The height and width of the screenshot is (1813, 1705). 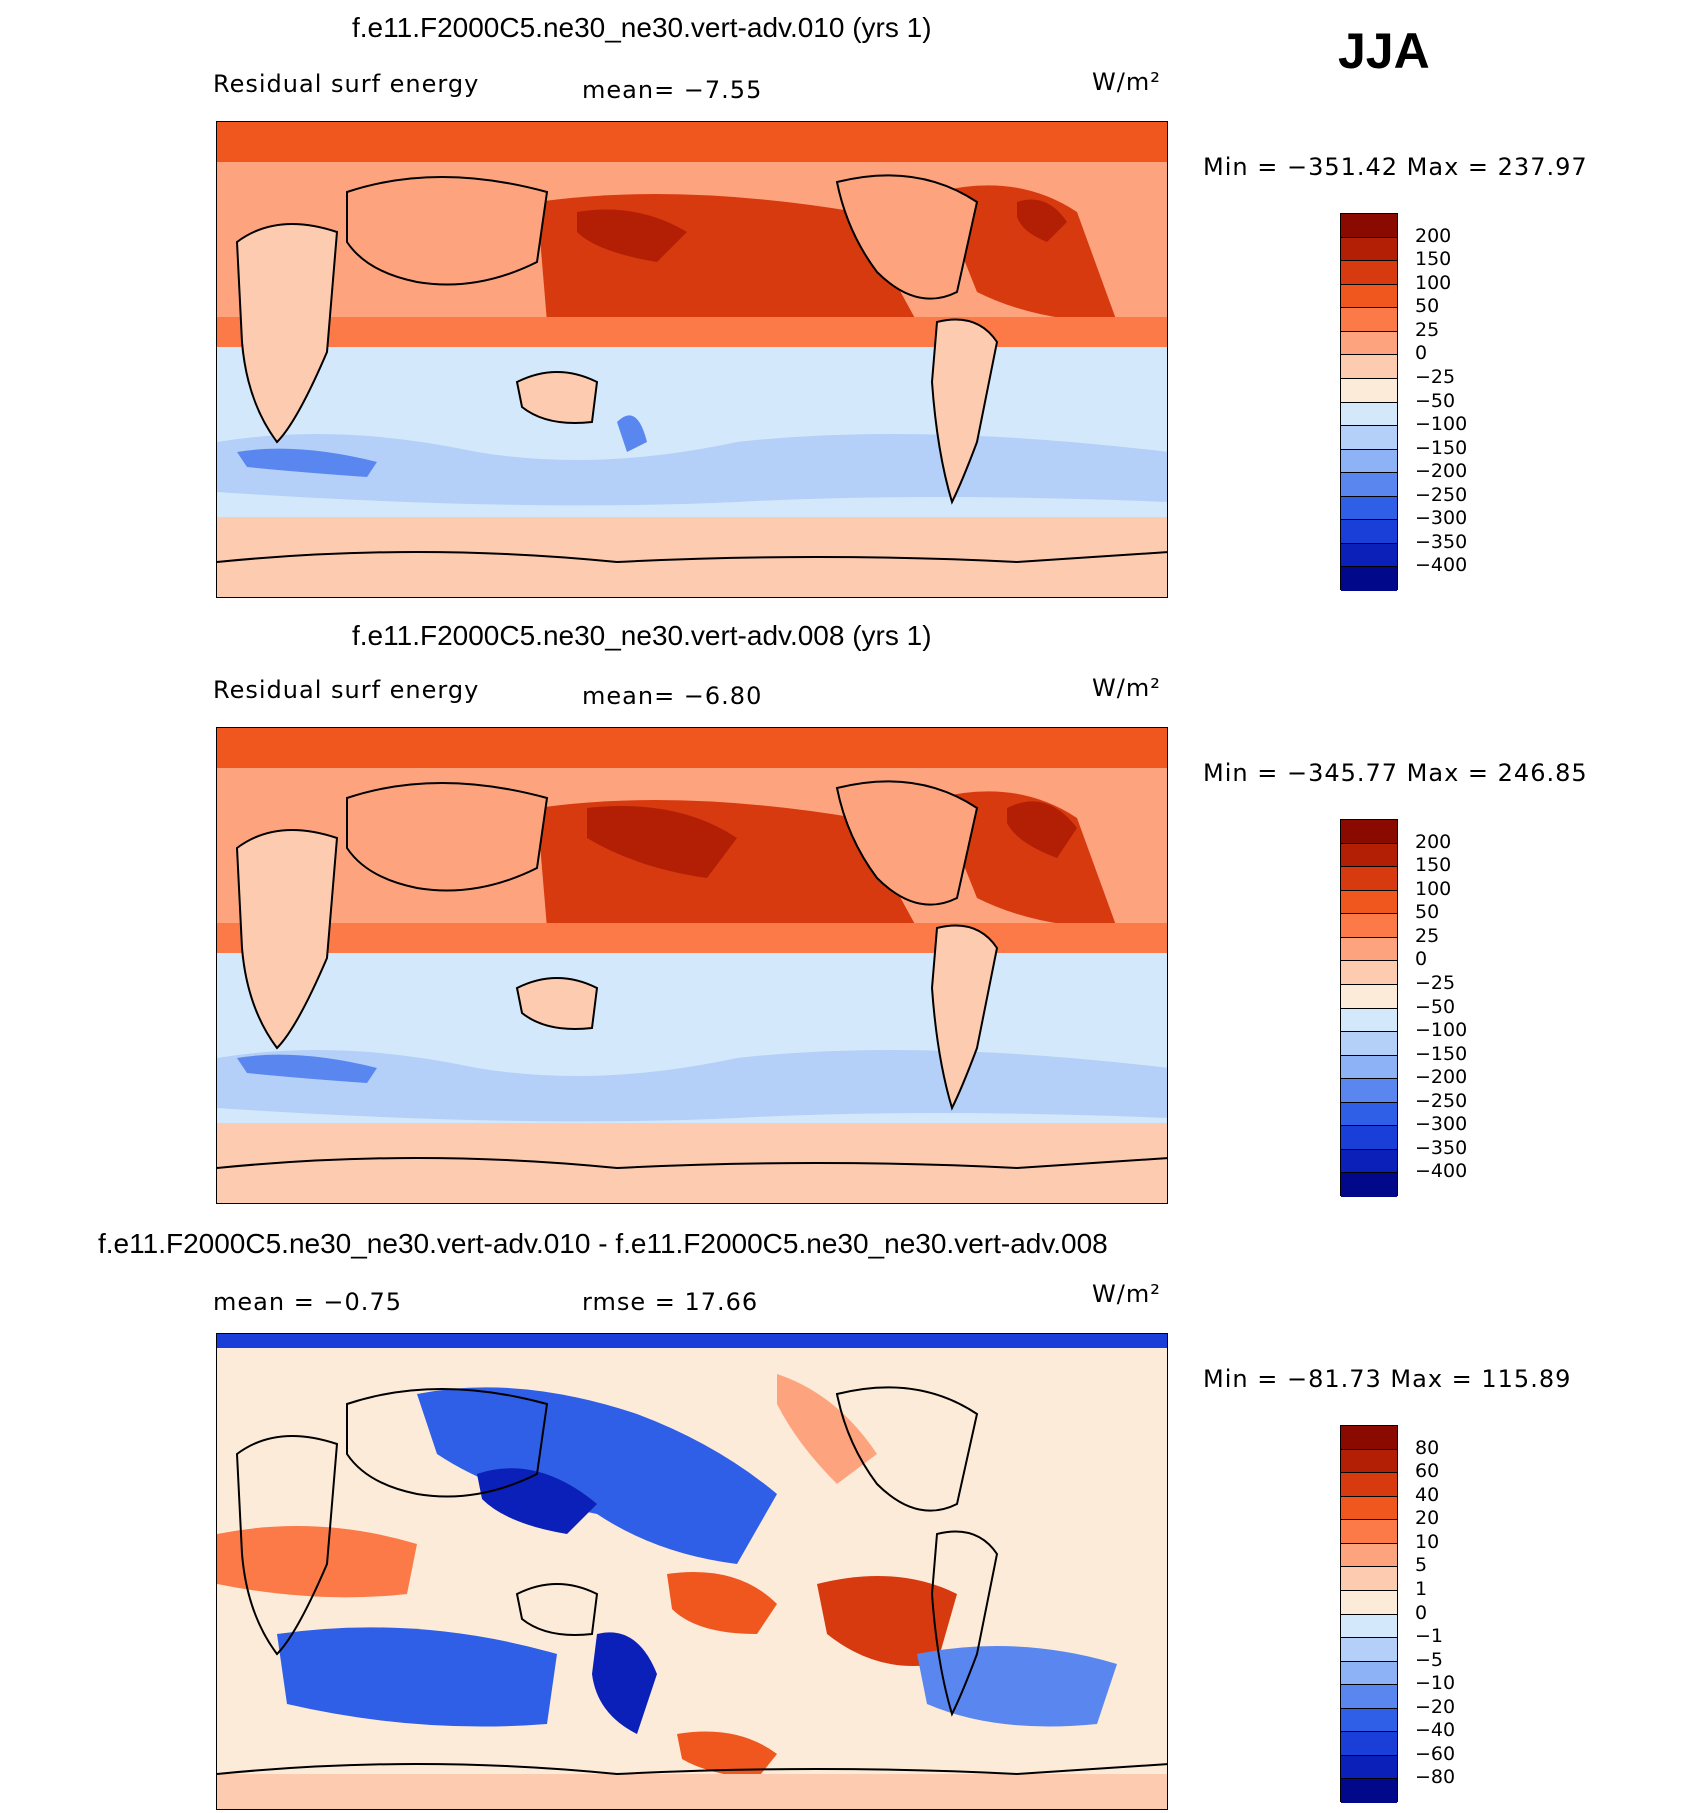 I want to click on colorbar-tick-label: 60, so click(x=1427, y=1471).